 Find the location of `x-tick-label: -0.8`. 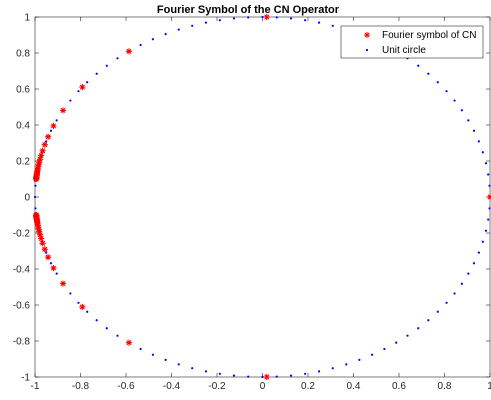

x-tick-label: -0.8 is located at coordinates (81, 386).